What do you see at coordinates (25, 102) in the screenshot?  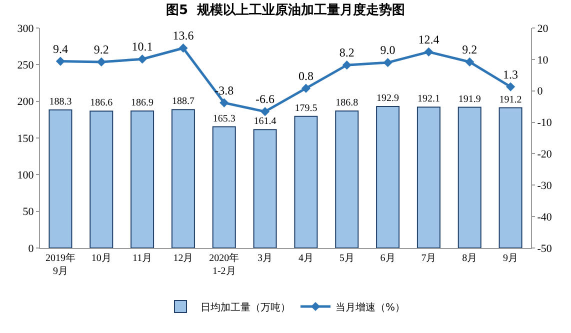 I see `y-tick-label: 200` at bounding box center [25, 102].